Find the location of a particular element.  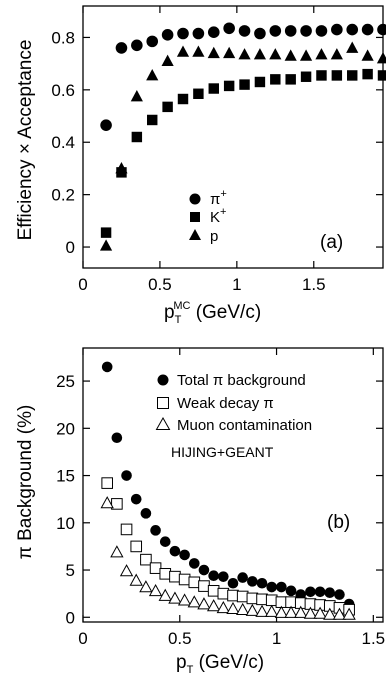

y-tick-label-b-0: 0 is located at coordinates (70, 617).